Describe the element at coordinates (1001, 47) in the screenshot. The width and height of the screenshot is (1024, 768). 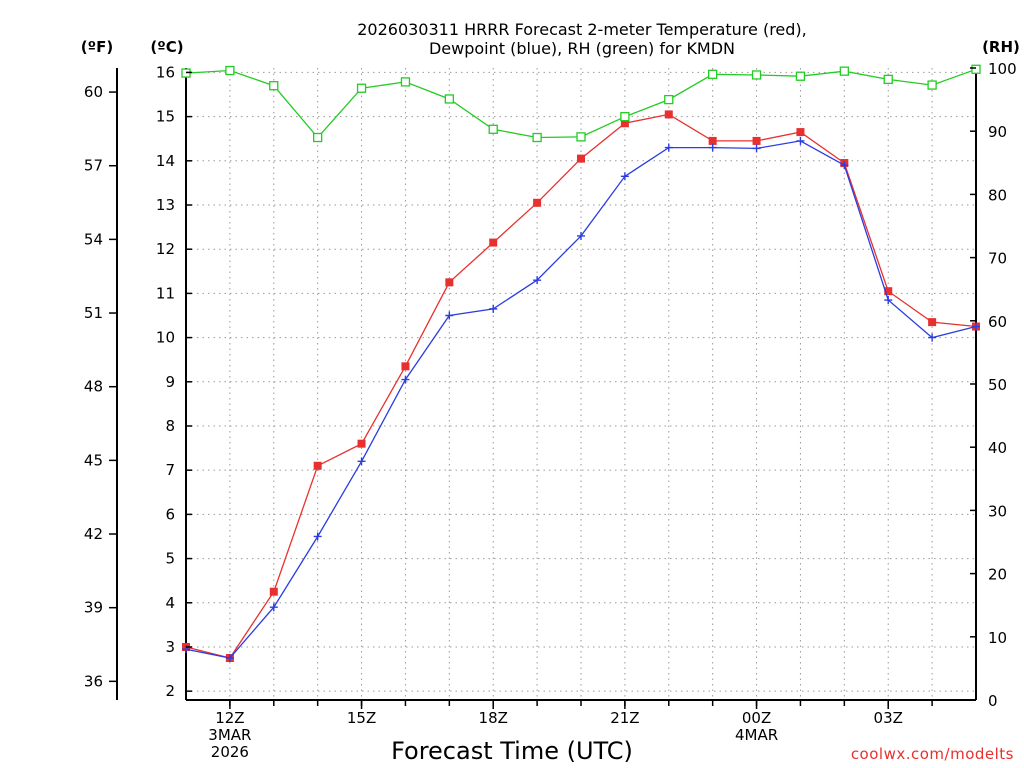
I see `rh-unit-label: (RH)` at that location.